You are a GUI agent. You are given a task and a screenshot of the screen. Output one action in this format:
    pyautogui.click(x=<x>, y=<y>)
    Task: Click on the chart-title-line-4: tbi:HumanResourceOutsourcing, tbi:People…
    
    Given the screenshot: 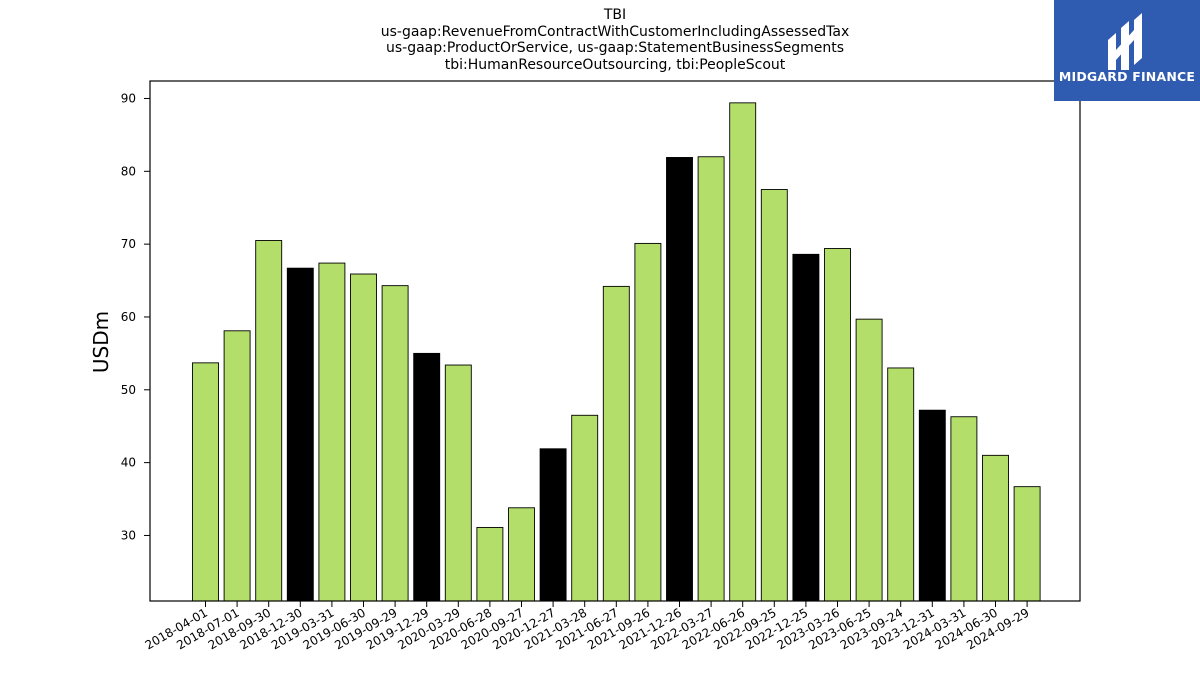 What is the action you would take?
    pyautogui.click(x=615, y=65)
    